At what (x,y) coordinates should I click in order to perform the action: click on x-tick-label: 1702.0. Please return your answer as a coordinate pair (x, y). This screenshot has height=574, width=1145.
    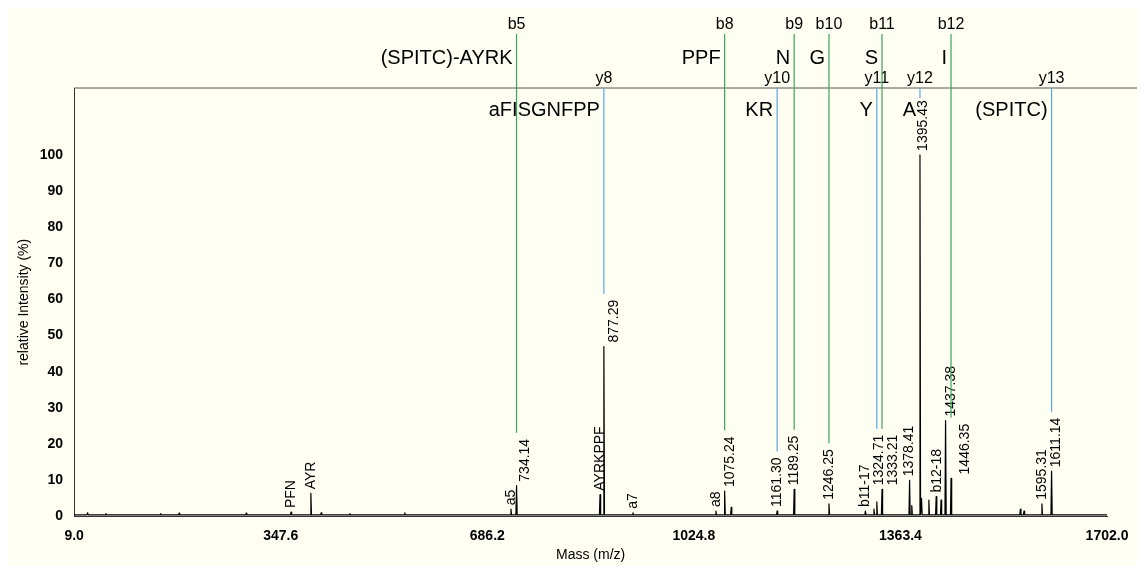
    Looking at the image, I should click on (1107, 534).